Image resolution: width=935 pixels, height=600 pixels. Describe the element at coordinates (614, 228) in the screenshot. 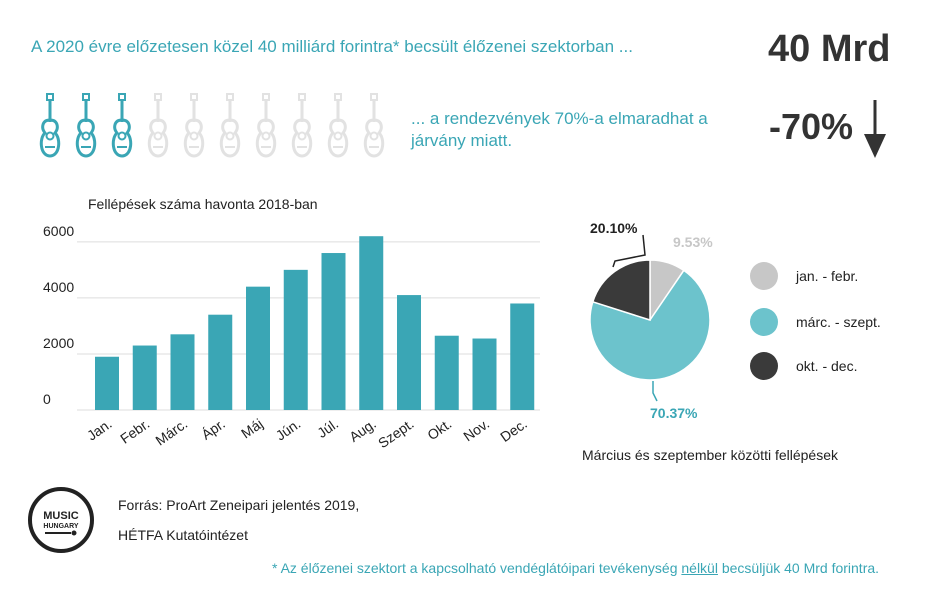

I see `pie-slice-label: 20.10%` at that location.